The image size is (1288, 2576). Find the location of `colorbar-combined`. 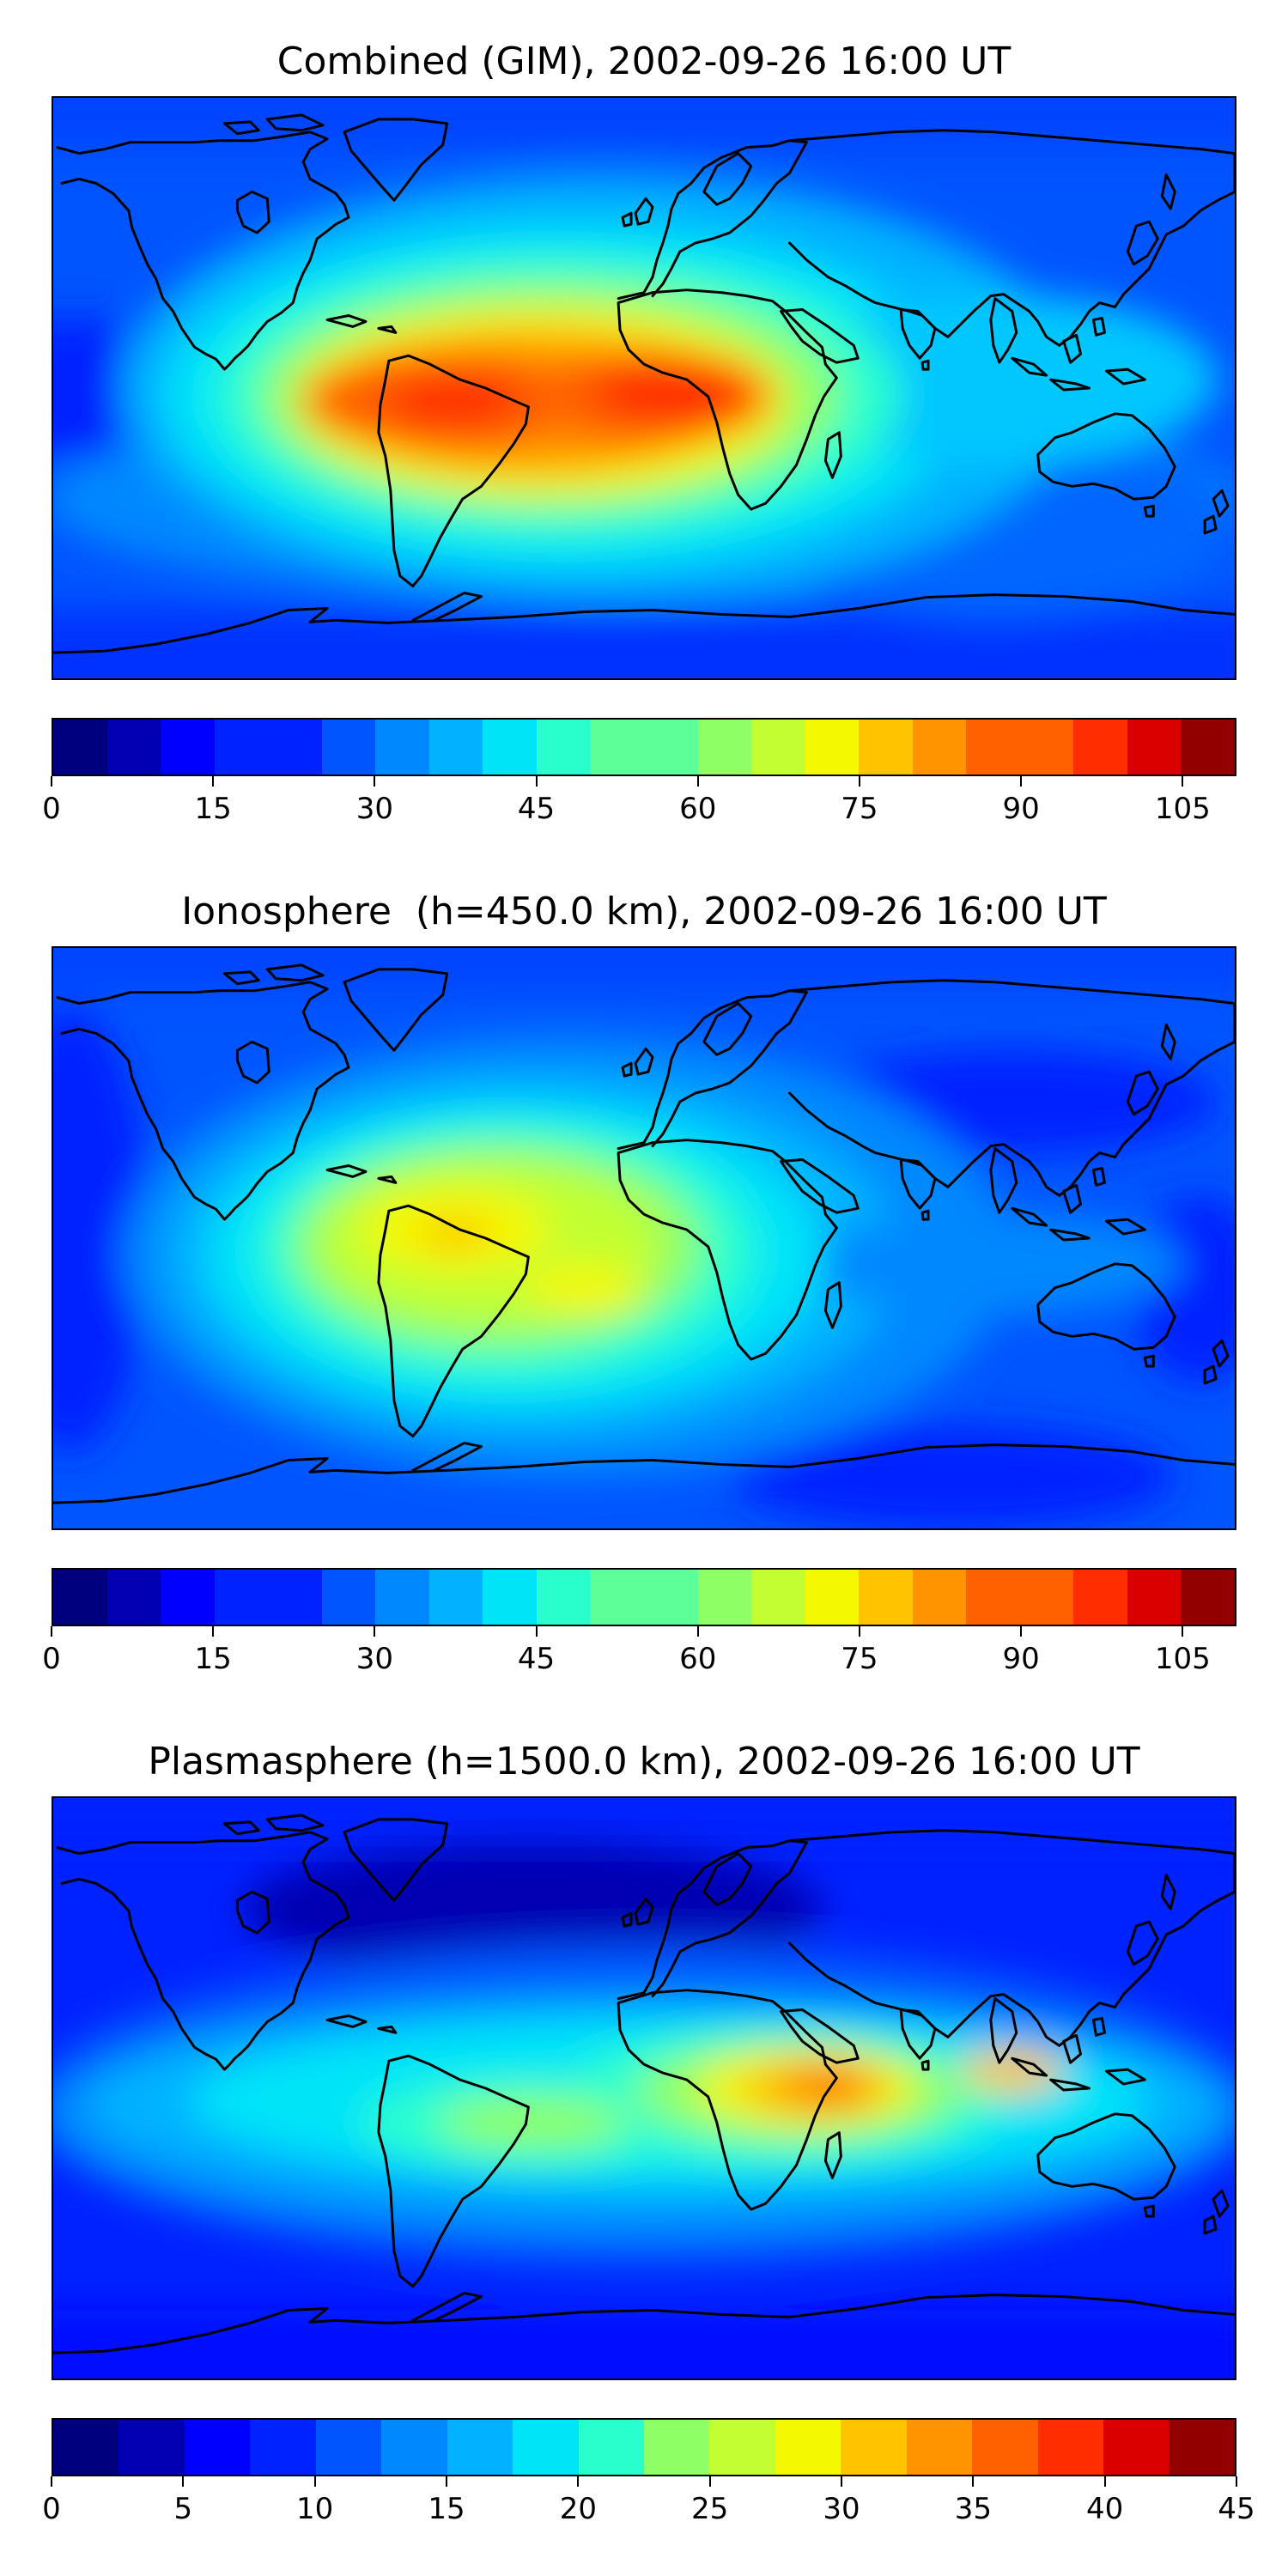

colorbar-combined is located at coordinates (644, 747).